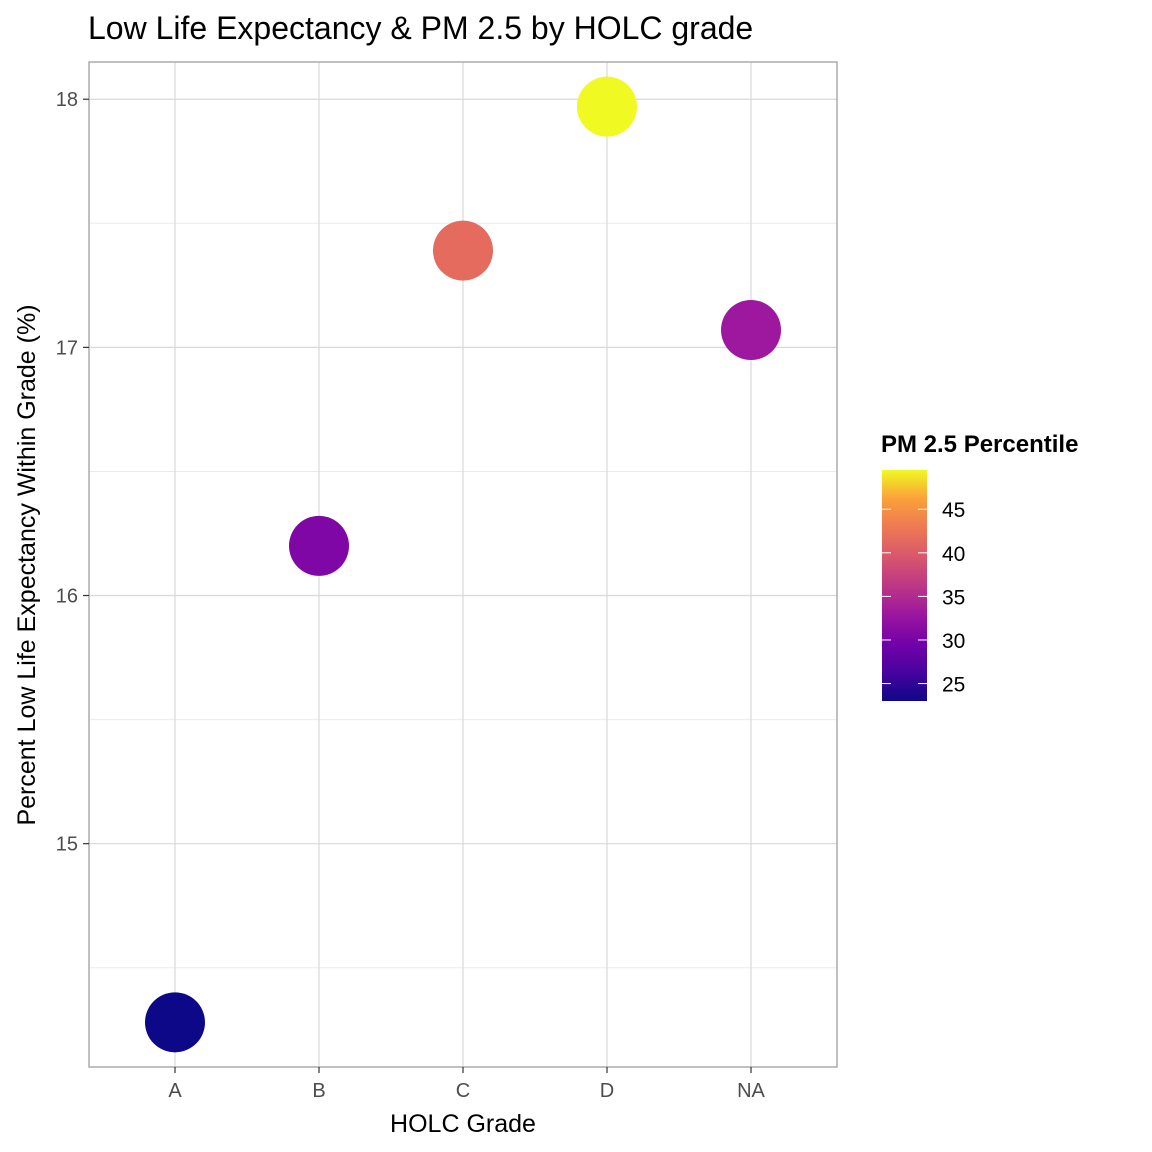  Describe the element at coordinates (175, 1091) in the screenshot. I see `x-tick-label: A` at that location.